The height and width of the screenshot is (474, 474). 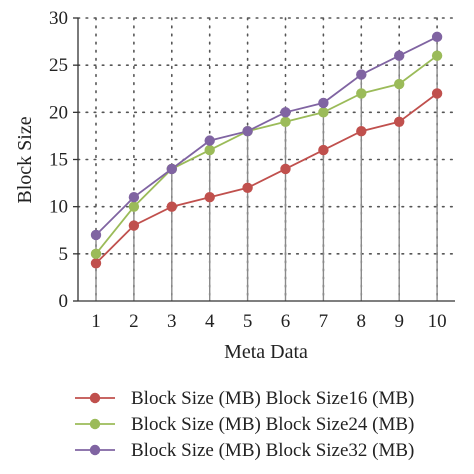 I want to click on y-tick-label: 15, so click(x=58, y=160).